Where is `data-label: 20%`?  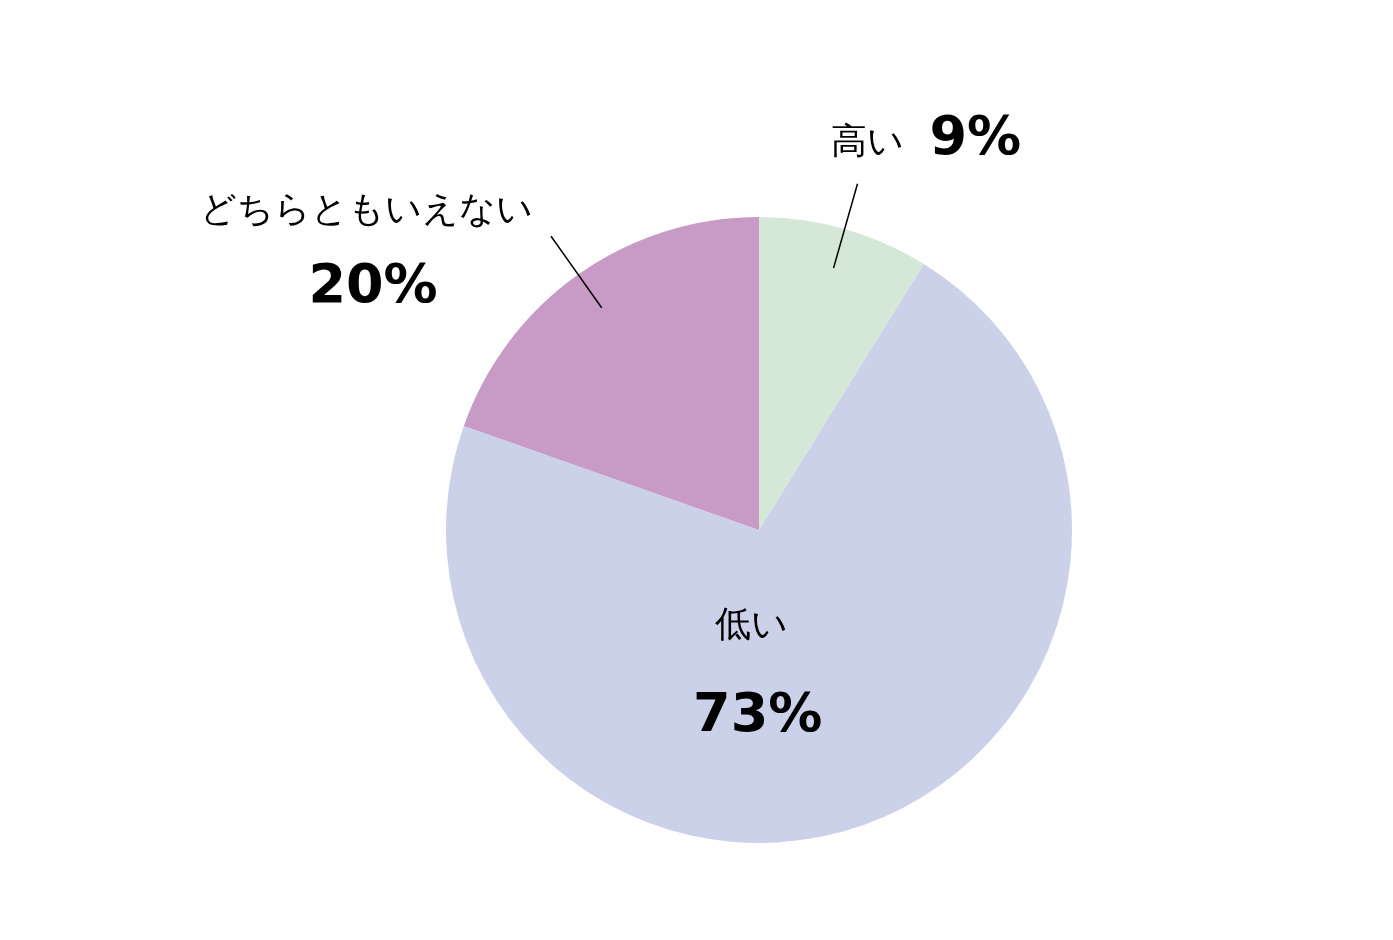 data-label: 20% is located at coordinates (373, 284).